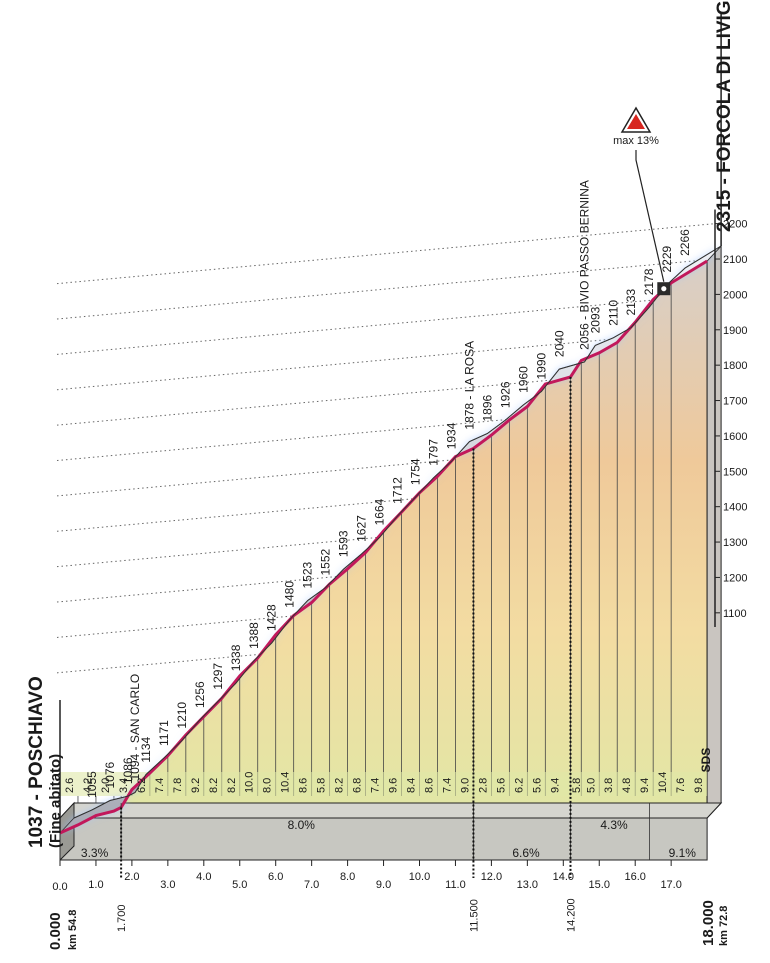 The image size is (770, 963). Describe the element at coordinates (290, 594) in the screenshot. I see `elevation-label: 1480` at that location.